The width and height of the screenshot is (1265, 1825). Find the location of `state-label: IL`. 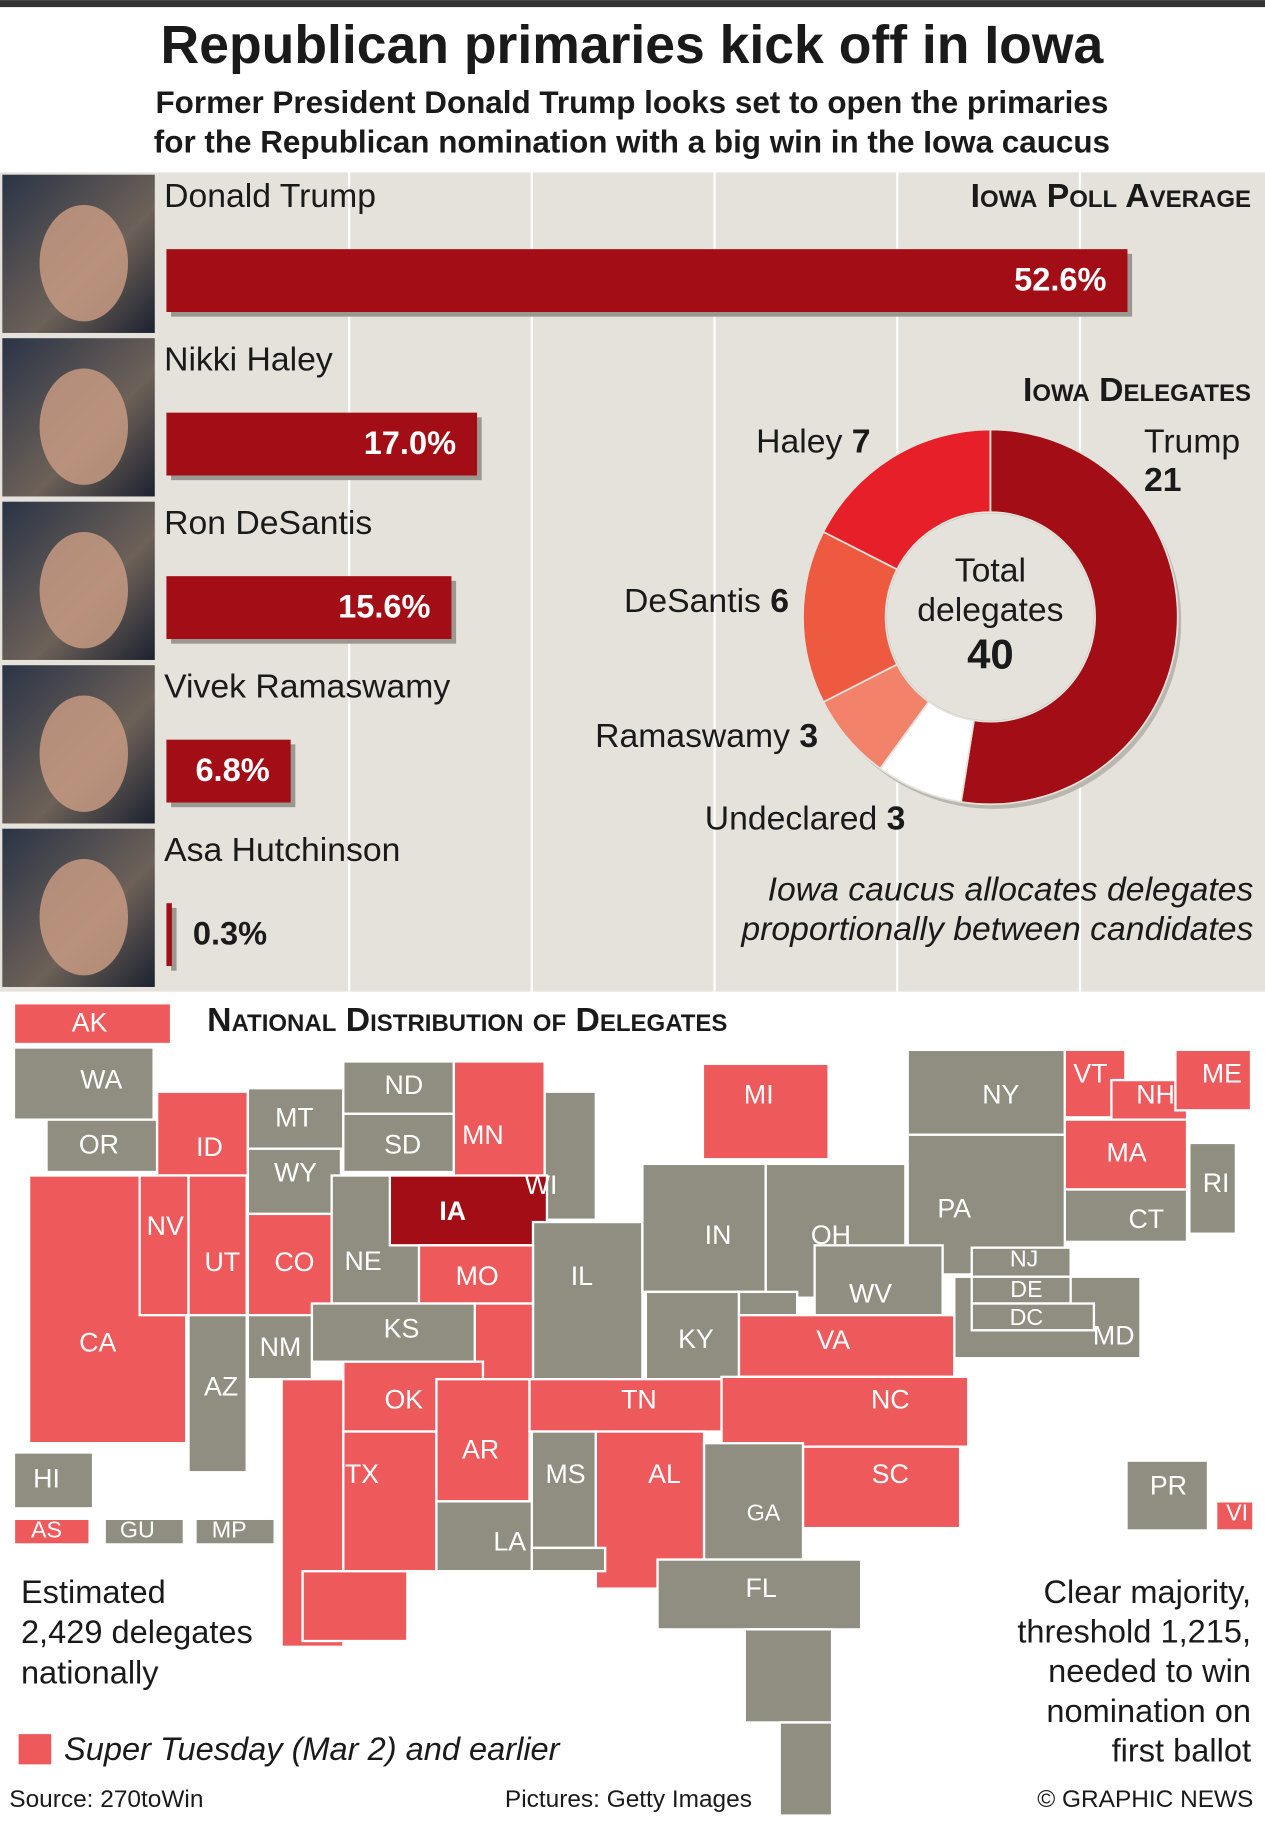

state-label: IL is located at coordinates (582, 1276).